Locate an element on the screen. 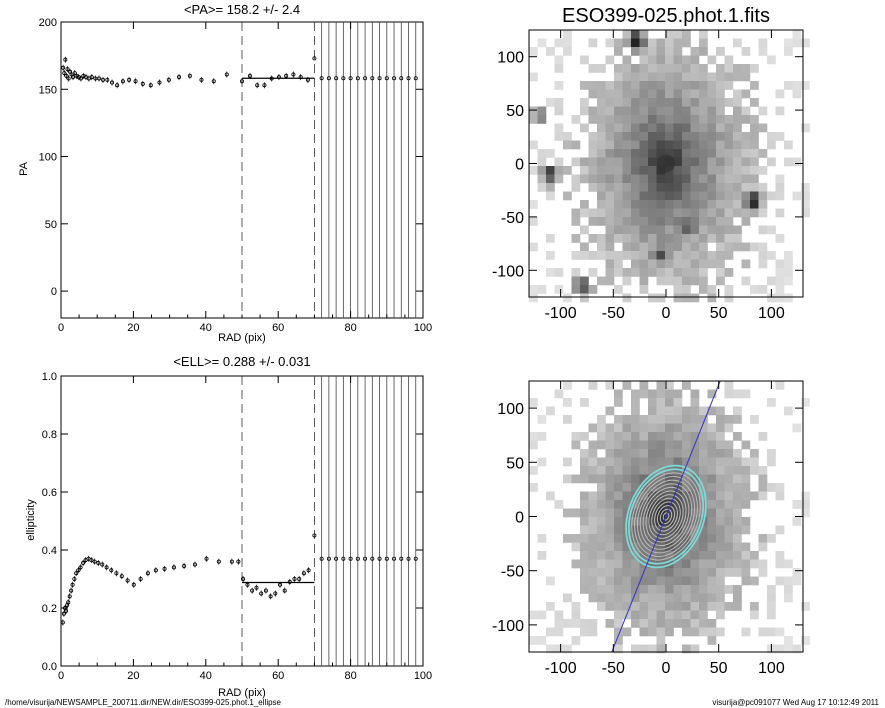 This screenshot has width=885, height=708. ell-x-tick-label: 0 is located at coordinates (61, 676).